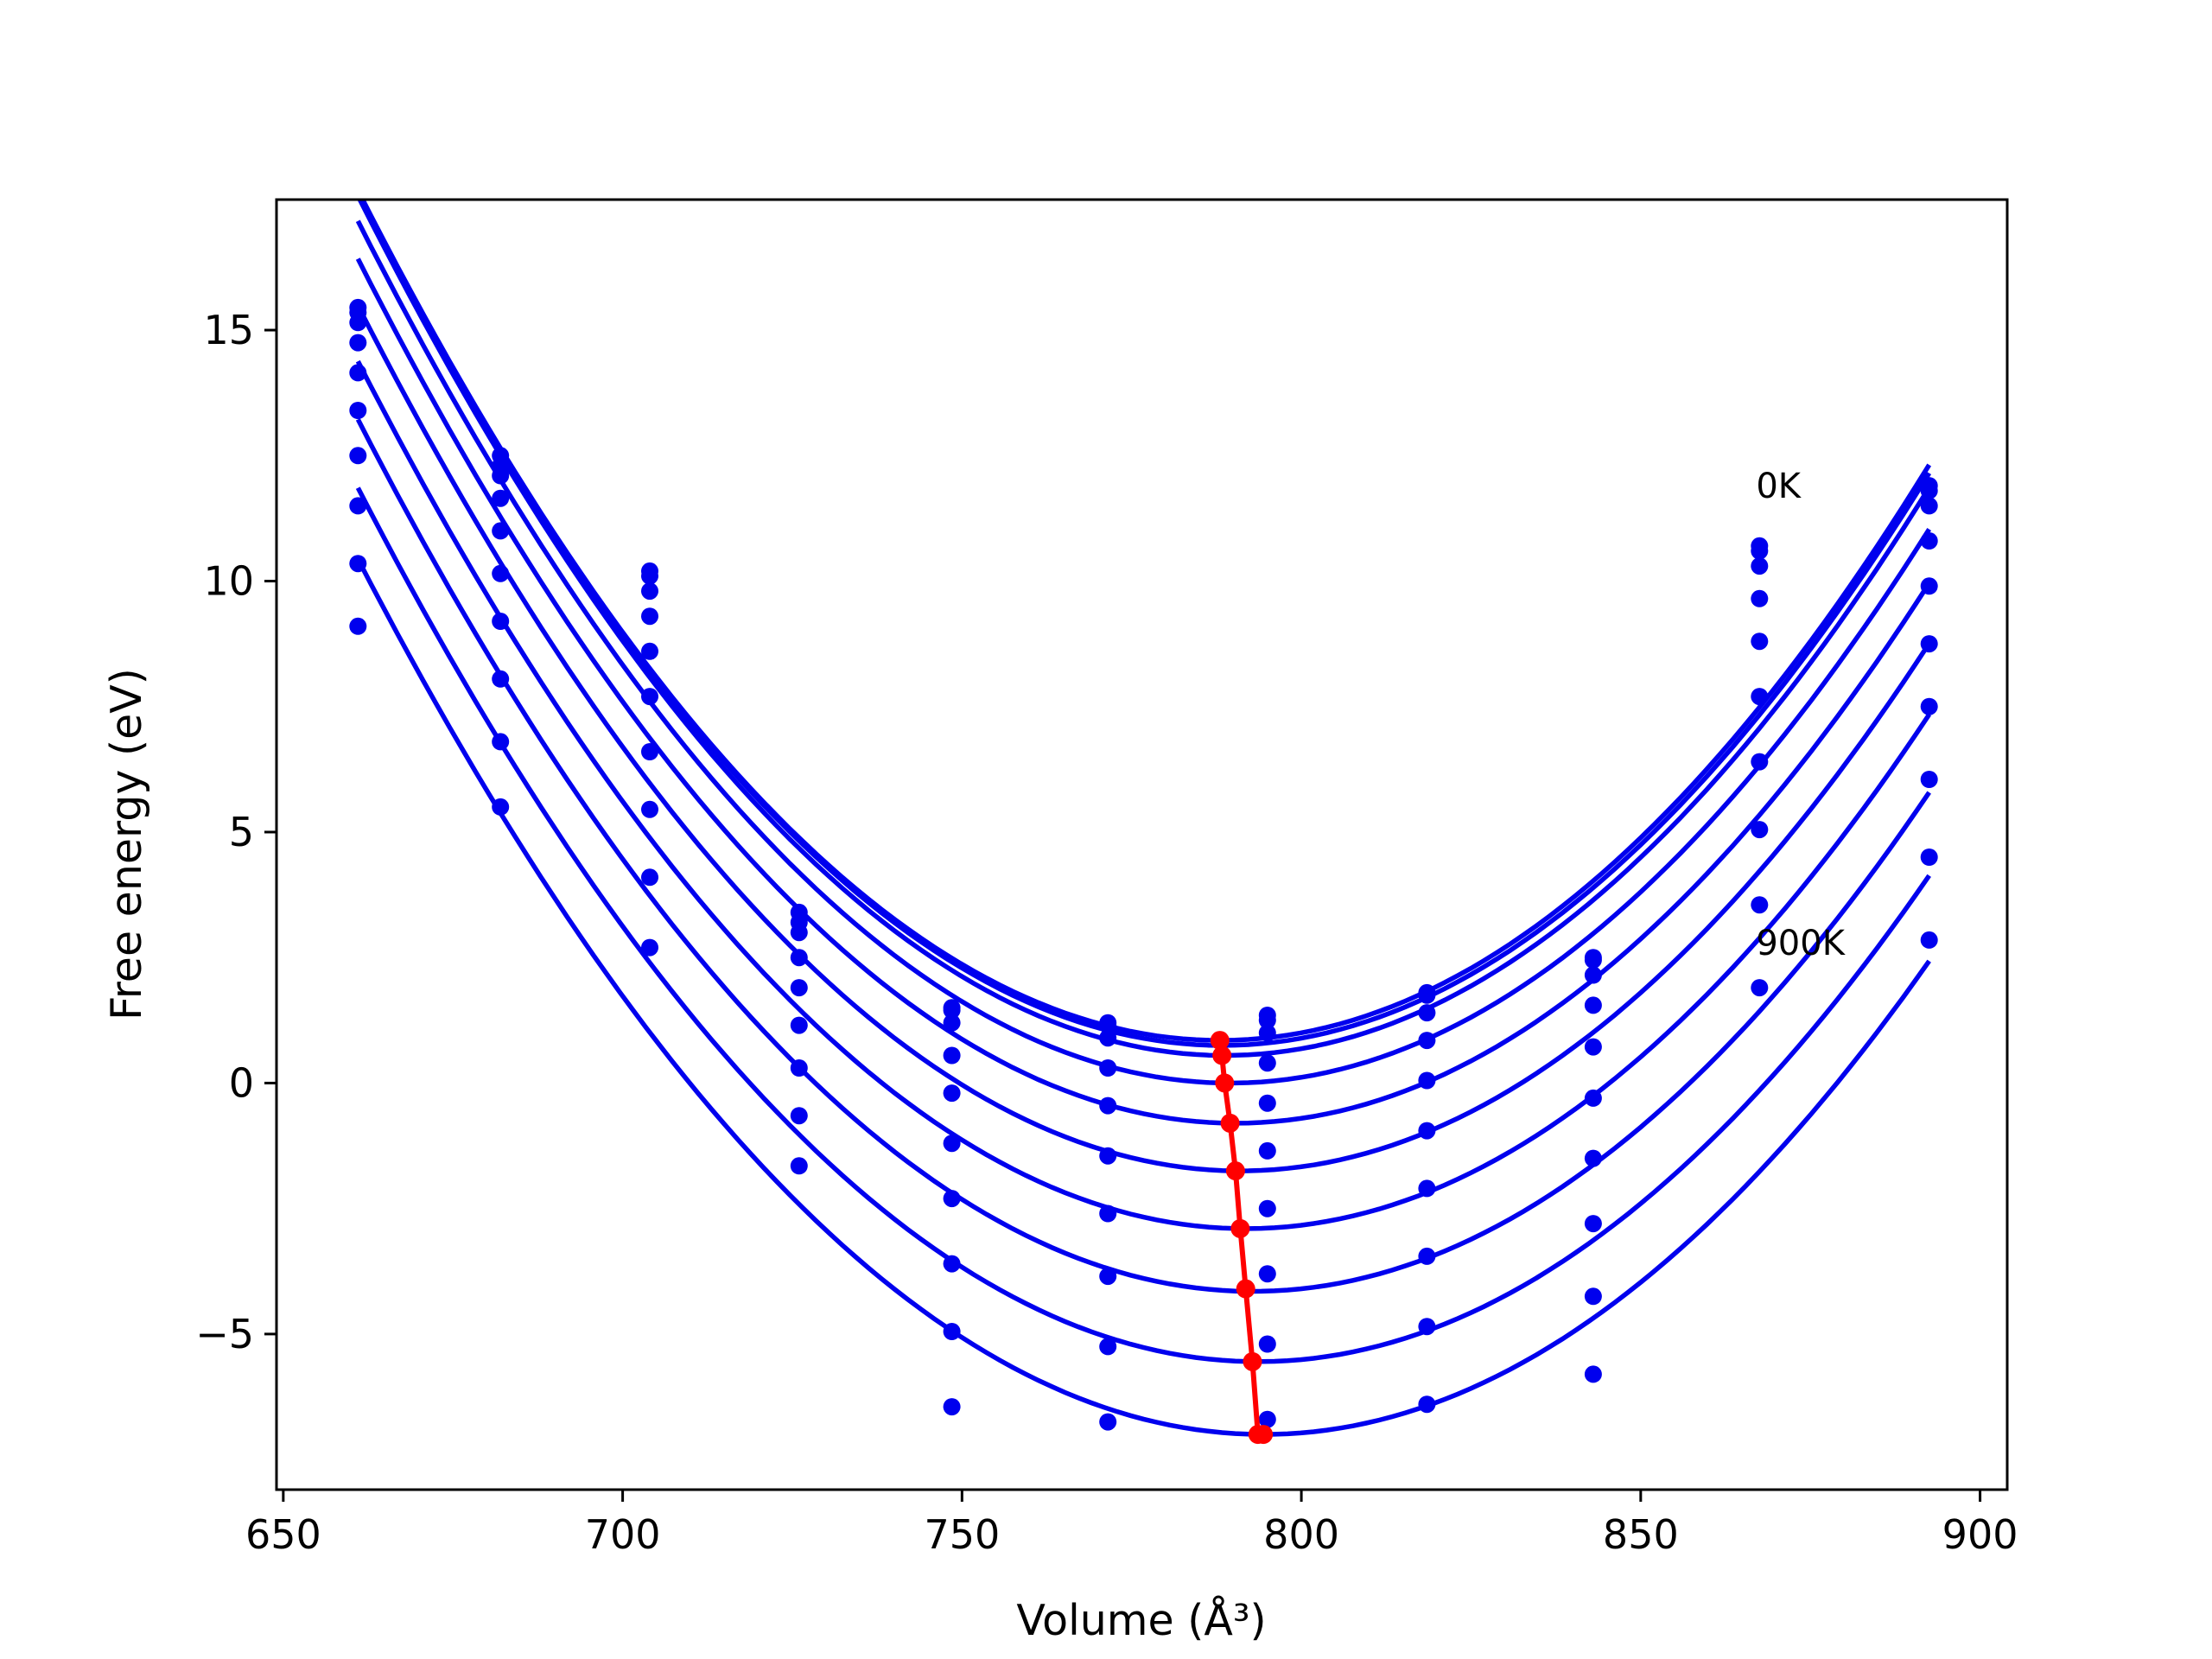 The image size is (2212, 1659). What do you see at coordinates (224, 1334) in the screenshot?
I see `y-tick-label: −5` at bounding box center [224, 1334].